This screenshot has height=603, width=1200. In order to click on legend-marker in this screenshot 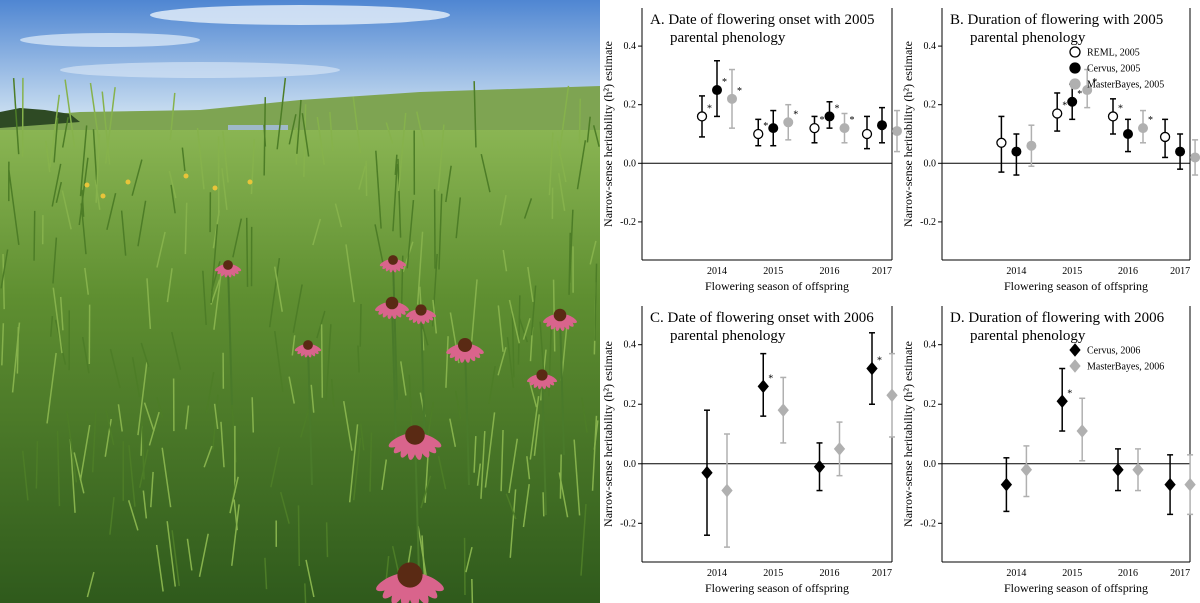, I will do `click(1075, 68)`.